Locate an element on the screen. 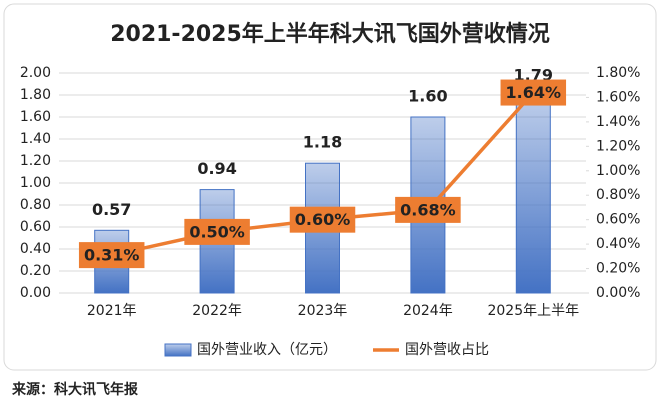 The width and height of the screenshot is (660, 403). y2-tick-label: 1.20% is located at coordinates (618, 146).